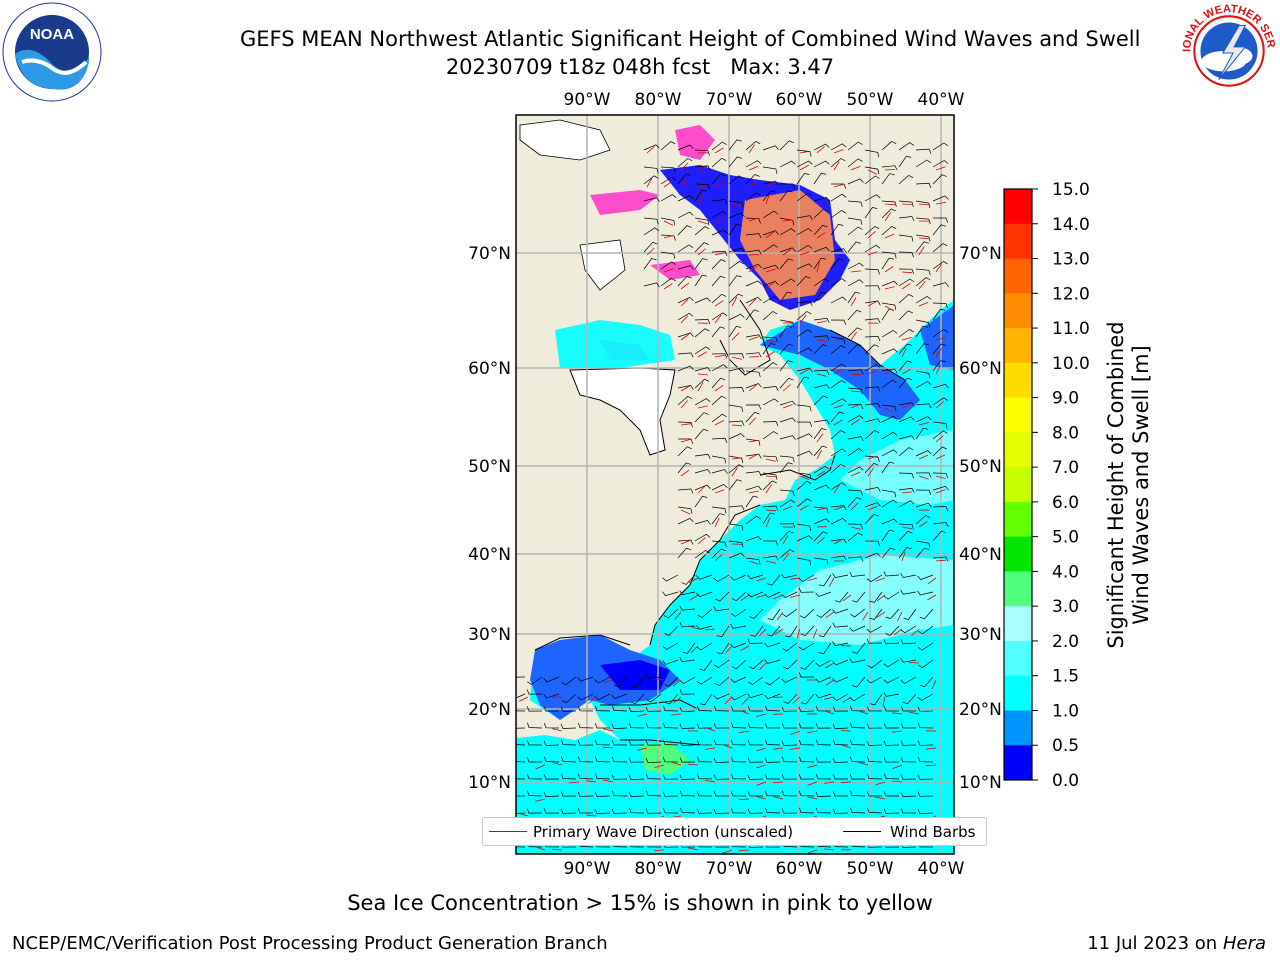 This screenshot has width=1280, height=960. What do you see at coordinates (980, 783) in the screenshot?
I see `lat-label-right: 10°N` at bounding box center [980, 783].